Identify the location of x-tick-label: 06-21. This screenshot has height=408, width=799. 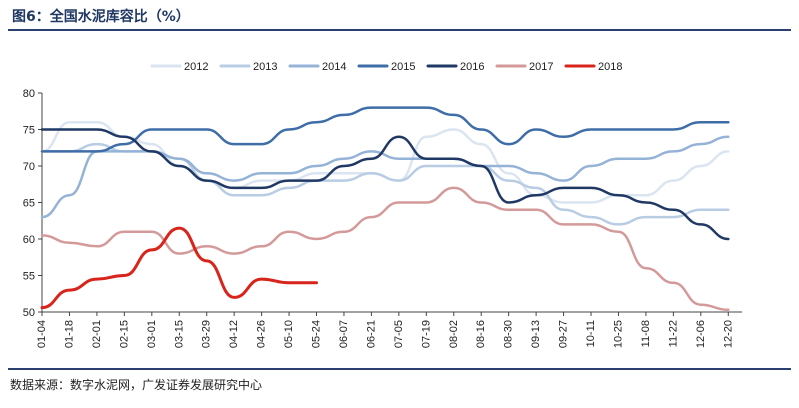
(371, 334).